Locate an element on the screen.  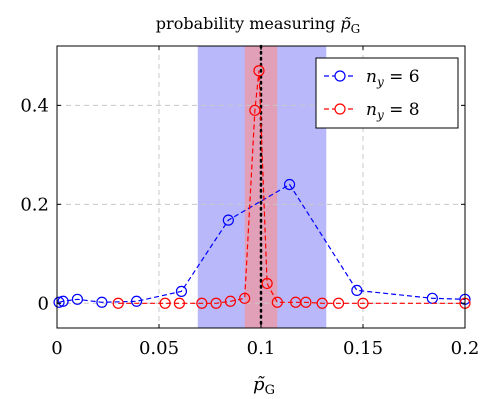
y-tick-label-3: 0.4 is located at coordinates (34, 105).